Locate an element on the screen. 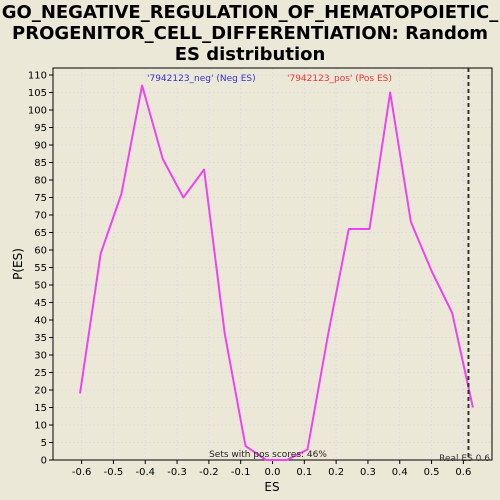 This screenshot has width=500, height=500. y-tick-label: 55 is located at coordinates (40, 268).